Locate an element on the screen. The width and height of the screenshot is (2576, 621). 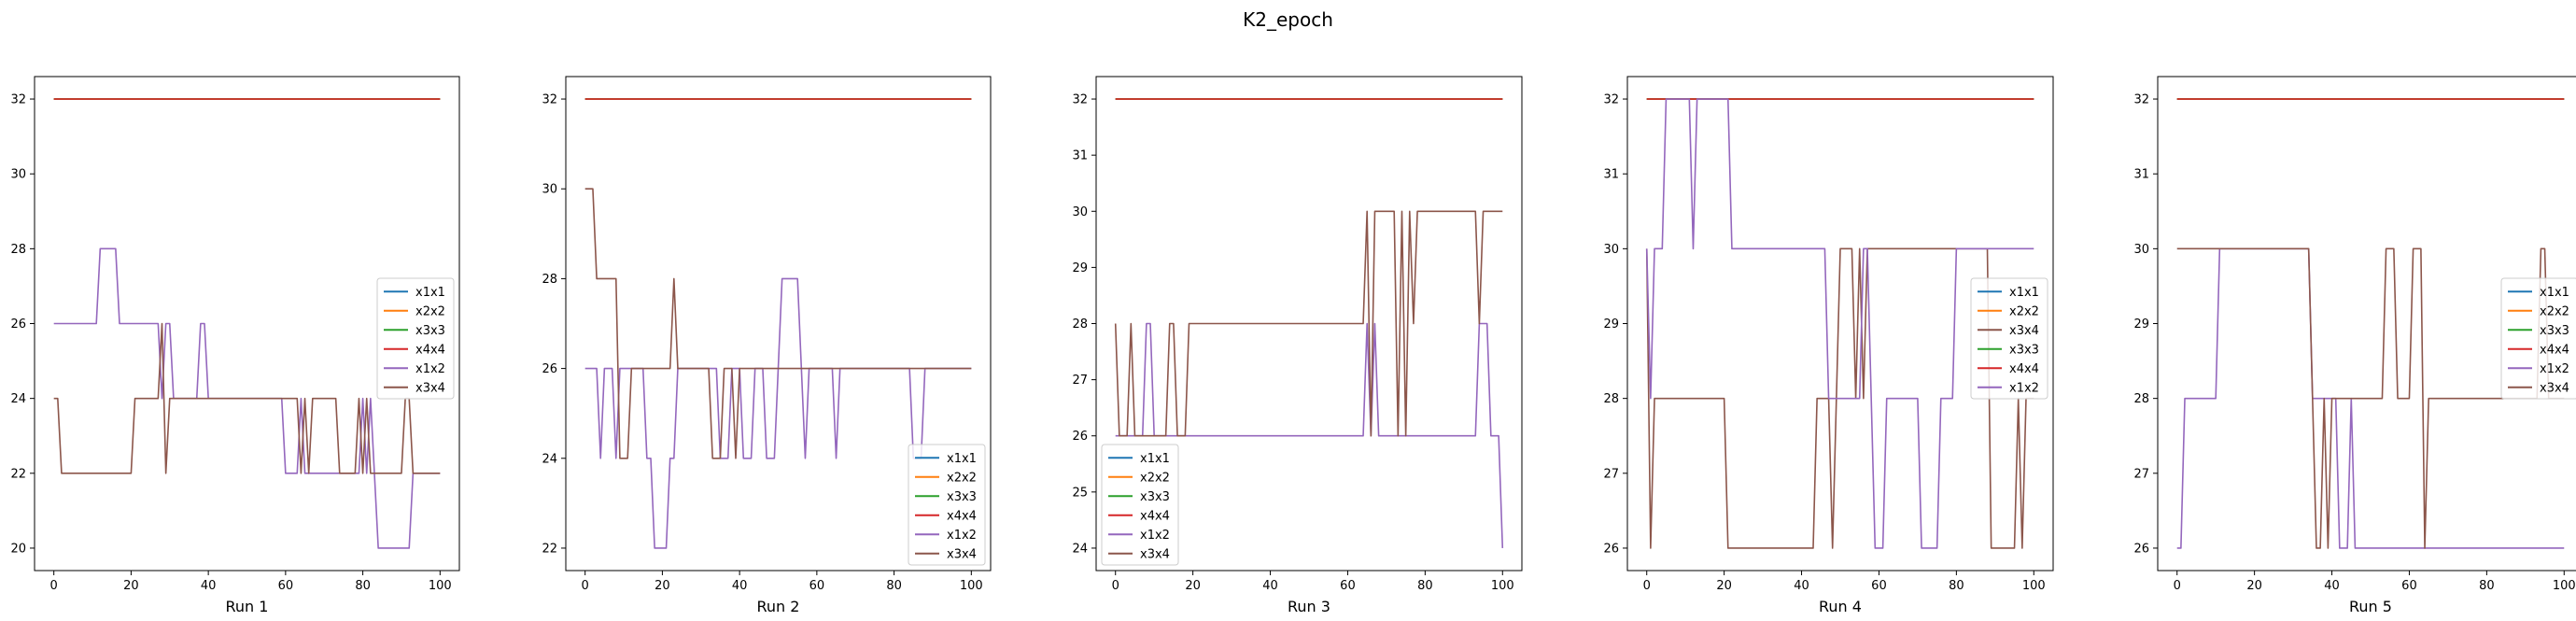
x-axis-label: Run 1 is located at coordinates (247, 606).